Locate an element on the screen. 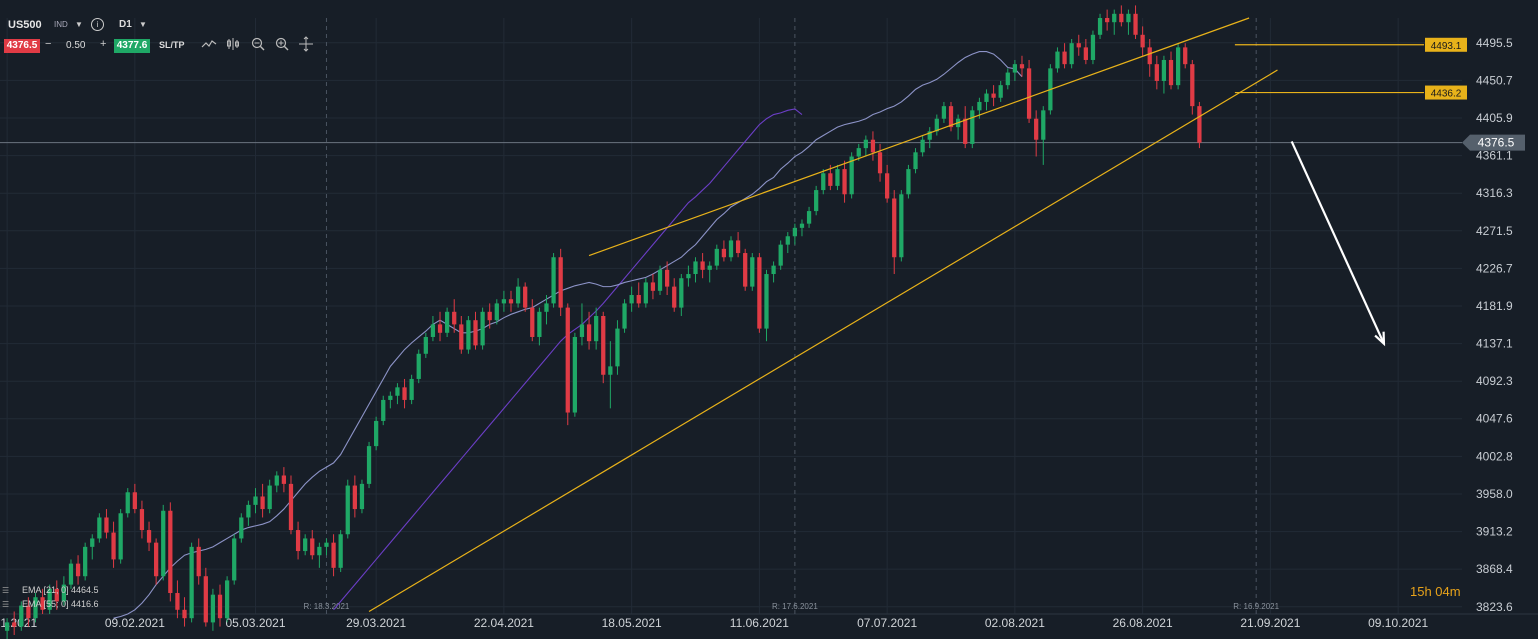 This screenshot has width=1538, height=639. rollover-label: R: 18.3.2021 is located at coordinates (327, 606).